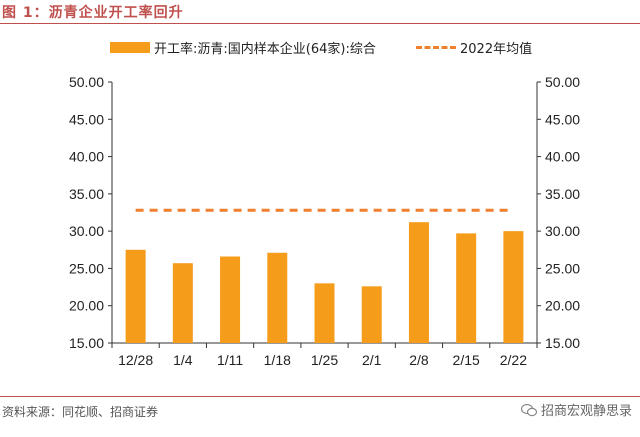 The height and width of the screenshot is (437, 640). I want to click on x-tick-label: 2/15, so click(466, 360).